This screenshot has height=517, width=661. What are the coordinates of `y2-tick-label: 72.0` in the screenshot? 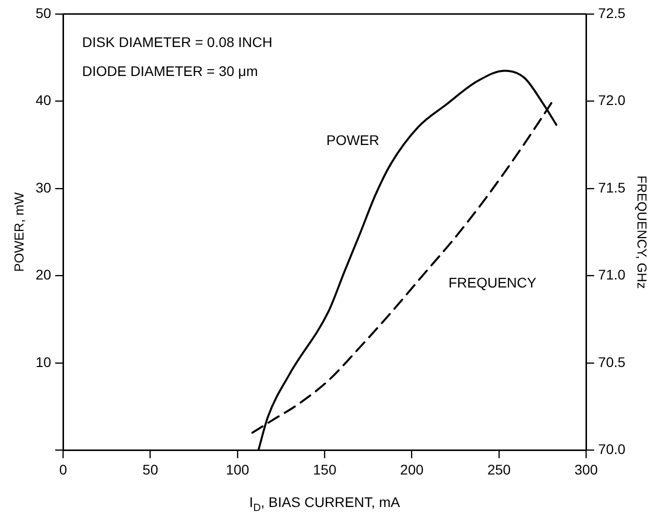 It's located at (612, 100).